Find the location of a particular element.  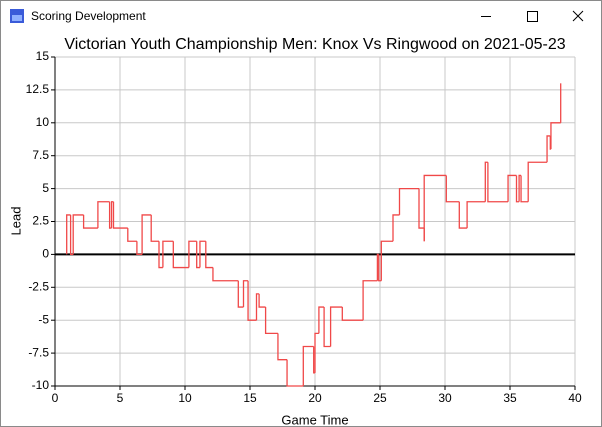

app-icon is located at coordinates (17, 16).